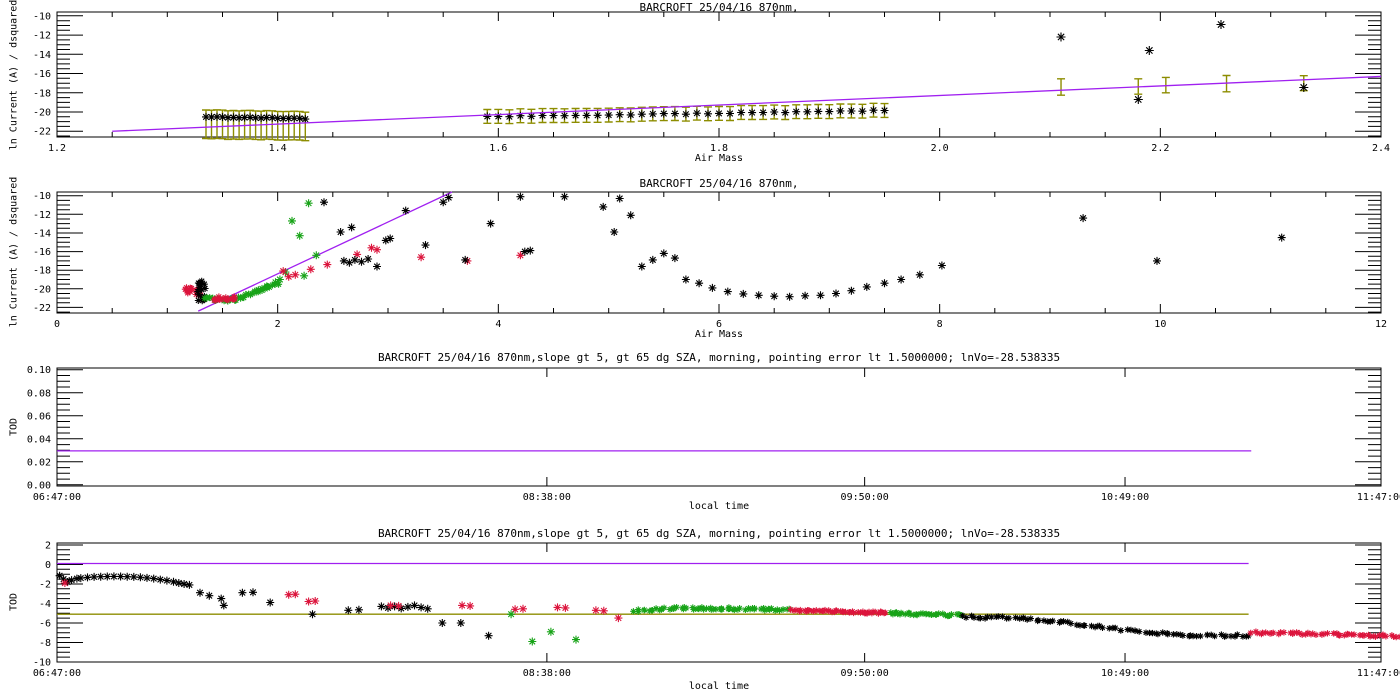 The width and height of the screenshot is (1400, 700). I want to click on y-tick-label: 0.02, so click(39, 462).